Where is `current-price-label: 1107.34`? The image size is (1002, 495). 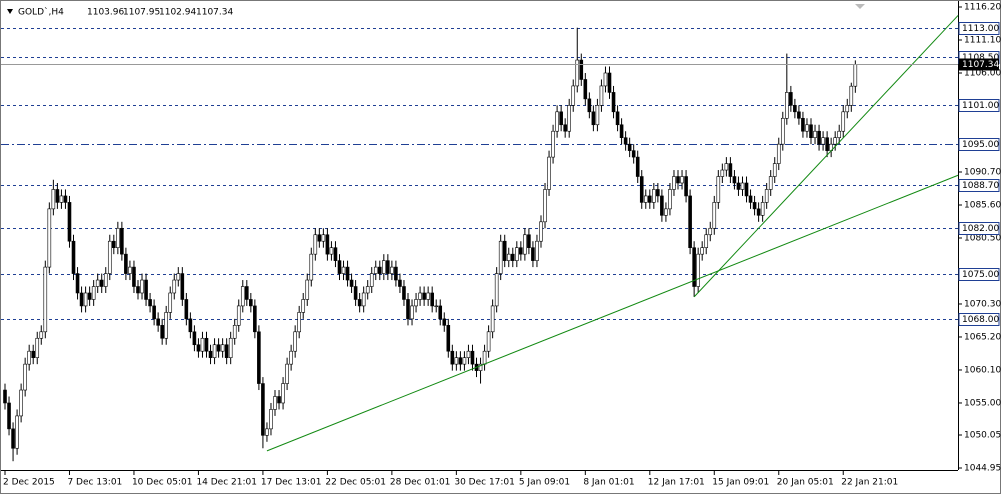 current-price-label: 1107.34 is located at coordinates (980, 65).